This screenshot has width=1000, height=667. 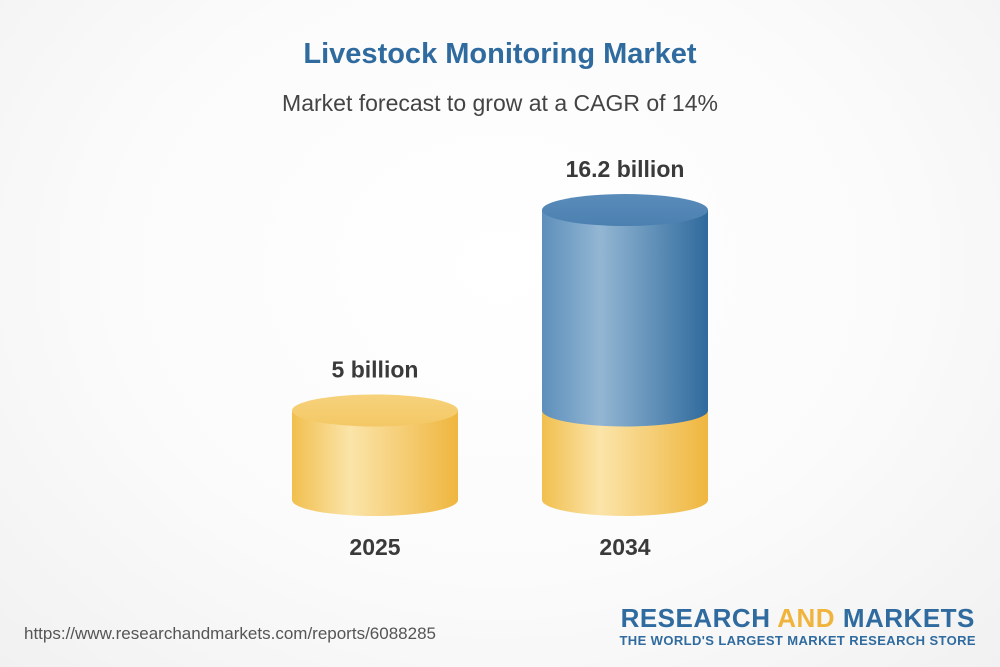 I want to click on brand-word-and: AND, so click(x=806, y=618).